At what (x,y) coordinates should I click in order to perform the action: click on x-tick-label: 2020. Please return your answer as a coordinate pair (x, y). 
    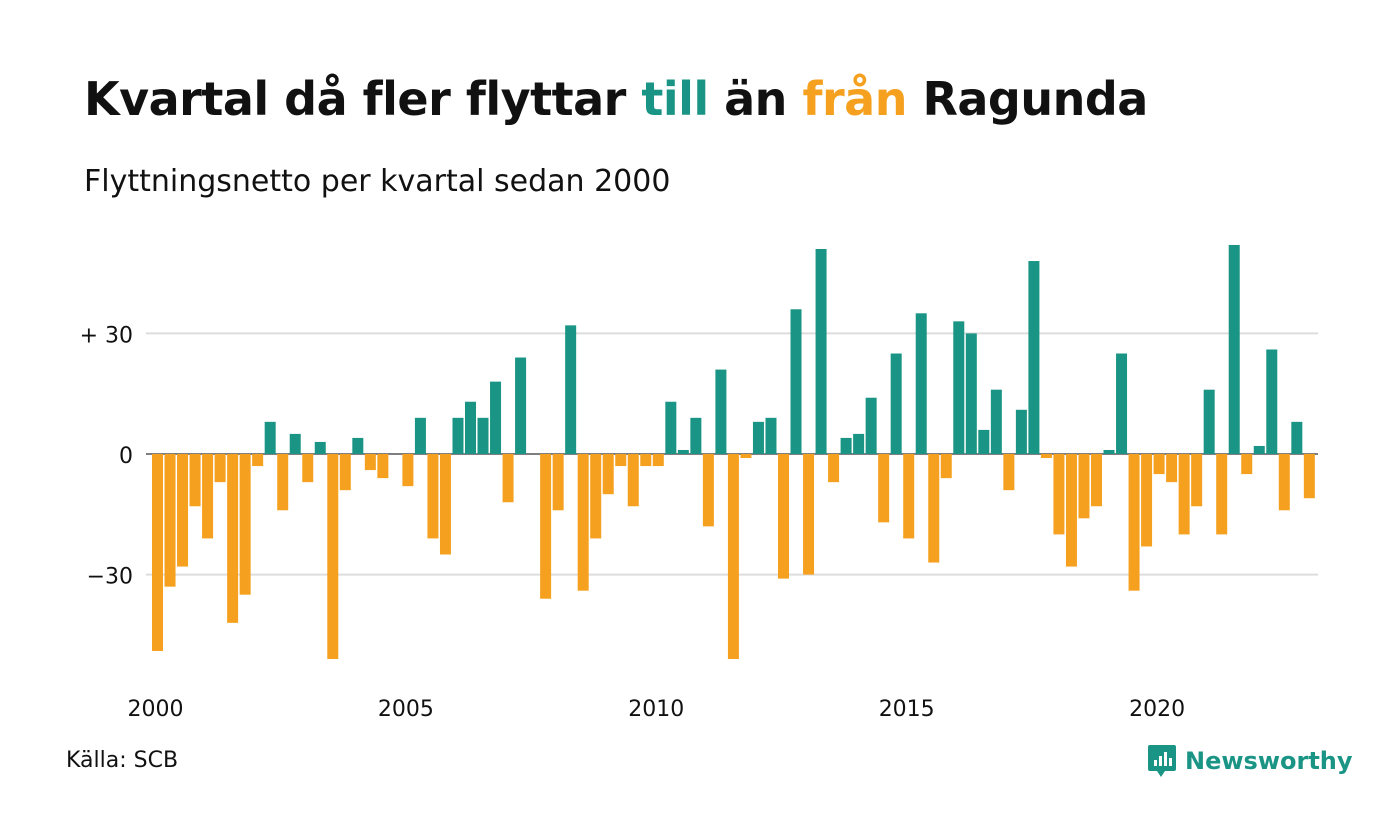
    Looking at the image, I should click on (1157, 709).